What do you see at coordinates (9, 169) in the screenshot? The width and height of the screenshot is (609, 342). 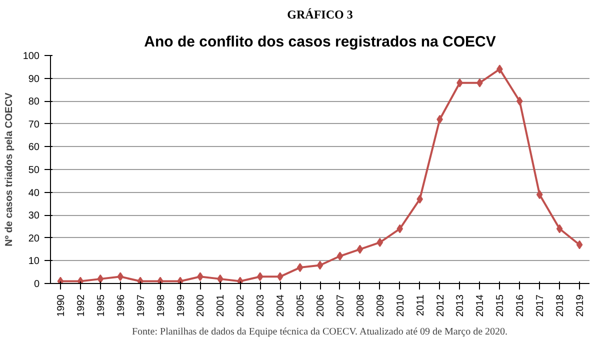 I see `y-axis-title: Nº de casos triados pela COECV` at bounding box center [9, 169].